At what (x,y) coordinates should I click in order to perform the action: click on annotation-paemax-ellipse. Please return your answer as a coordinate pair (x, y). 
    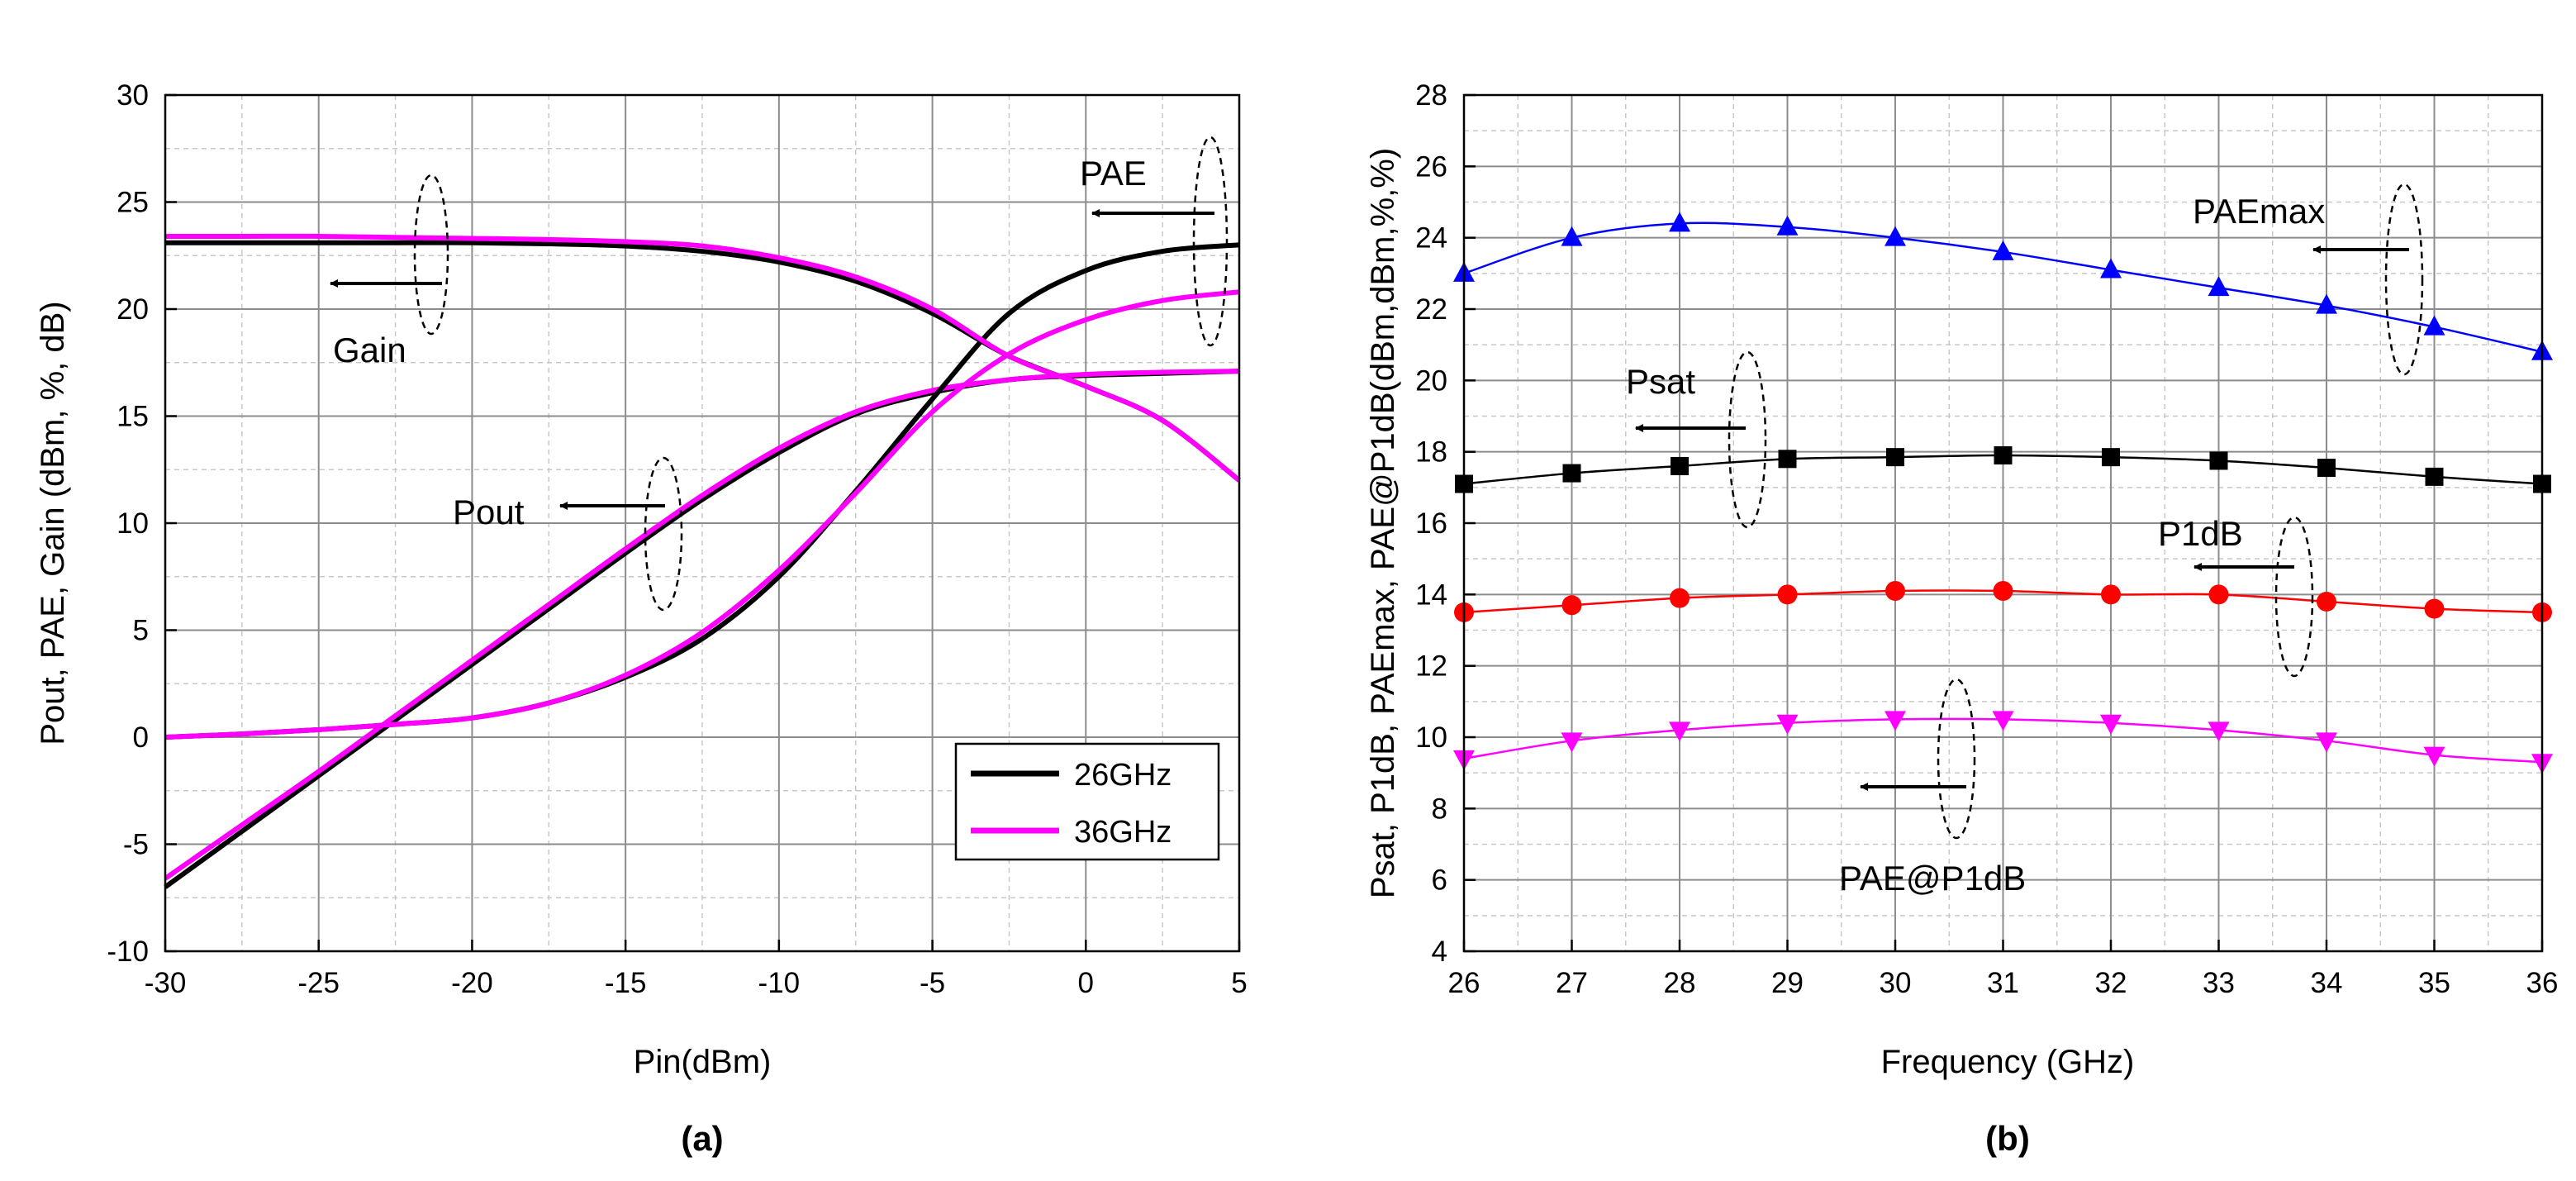
    Looking at the image, I should click on (2404, 279).